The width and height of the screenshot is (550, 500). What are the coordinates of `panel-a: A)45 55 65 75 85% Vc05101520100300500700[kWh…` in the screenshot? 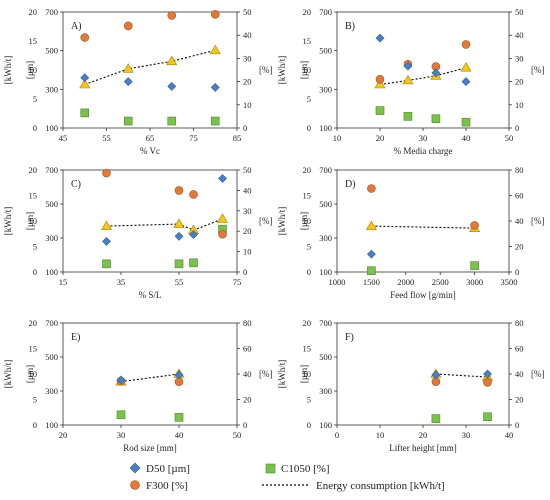 It's located at (138, 81).